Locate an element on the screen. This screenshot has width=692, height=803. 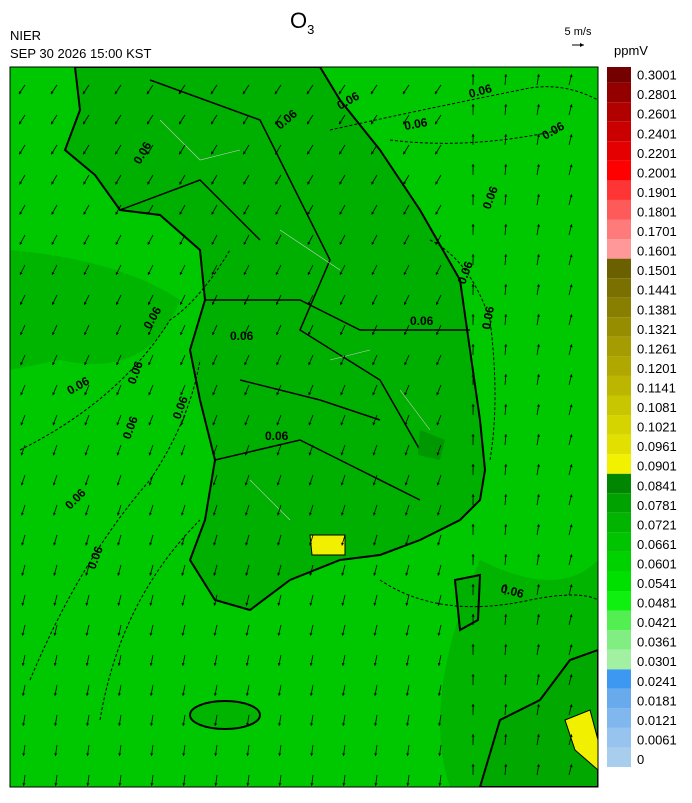
colorbar-label: 0.1261 is located at coordinates (657, 348).